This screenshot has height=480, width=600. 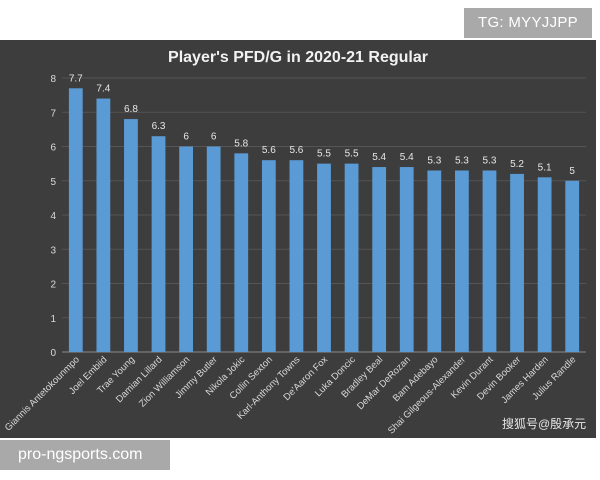 I want to click on y-tick-label: 2, so click(x=53, y=285).